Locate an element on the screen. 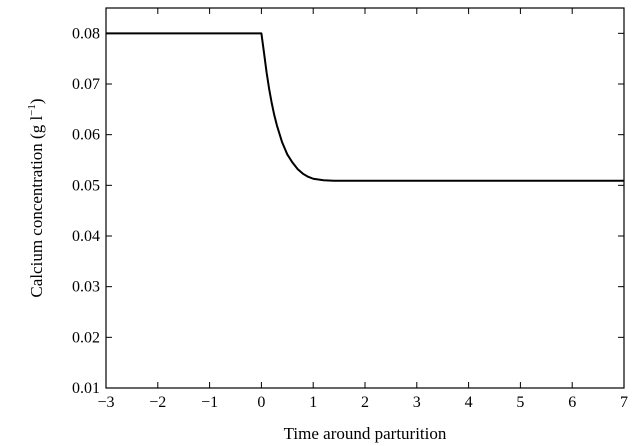 The width and height of the screenshot is (640, 446). x-tick-label: 0 is located at coordinates (261, 402).